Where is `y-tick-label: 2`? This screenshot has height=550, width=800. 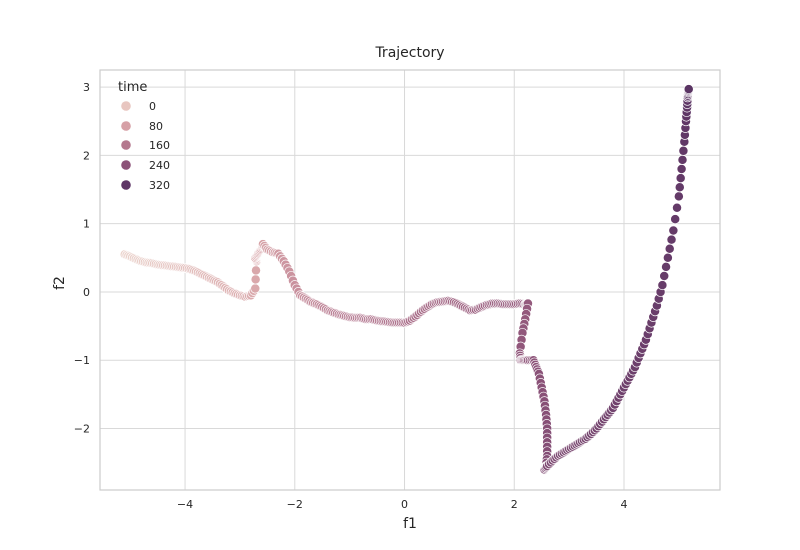
y-tick-label: 2 is located at coordinates (86, 155).